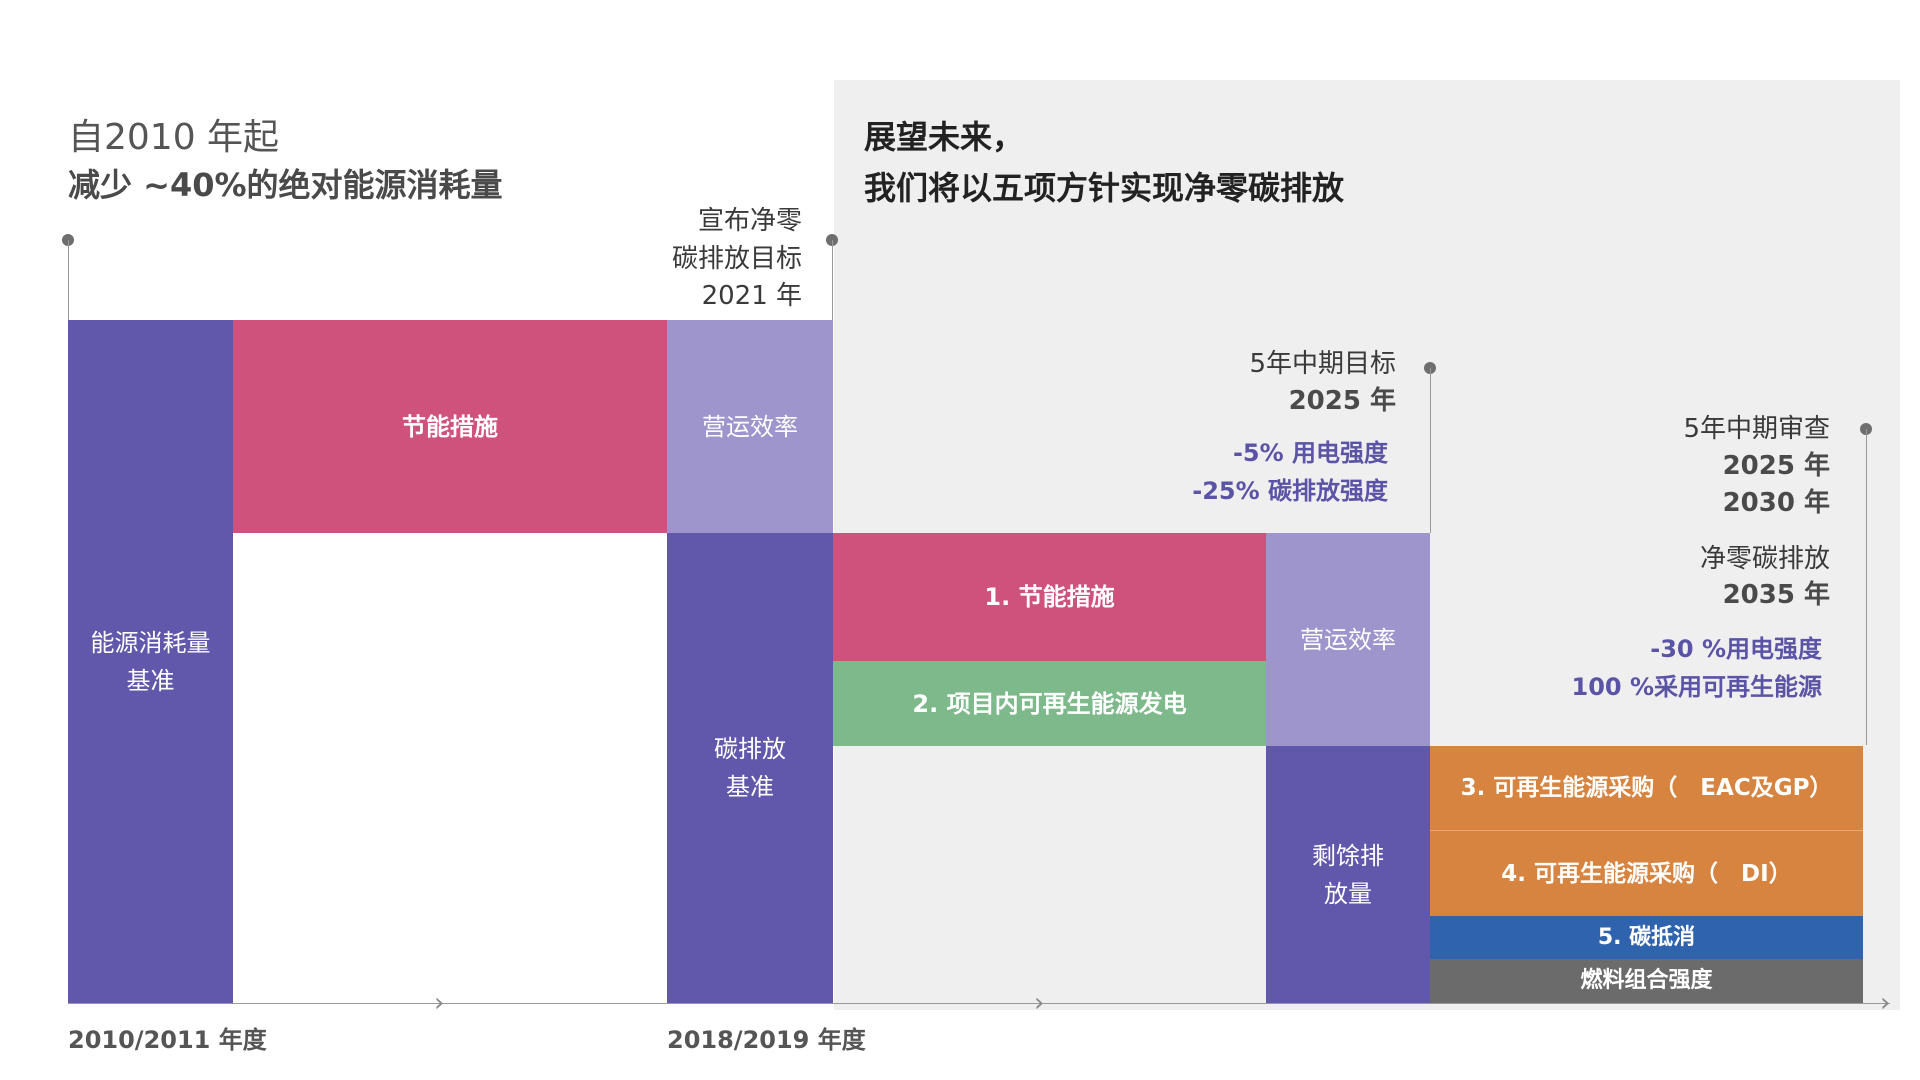 The height and width of the screenshot is (1080, 1920). Describe the element at coordinates (1646, 830) in the screenshot. I see `item3-item4-divider` at that location.